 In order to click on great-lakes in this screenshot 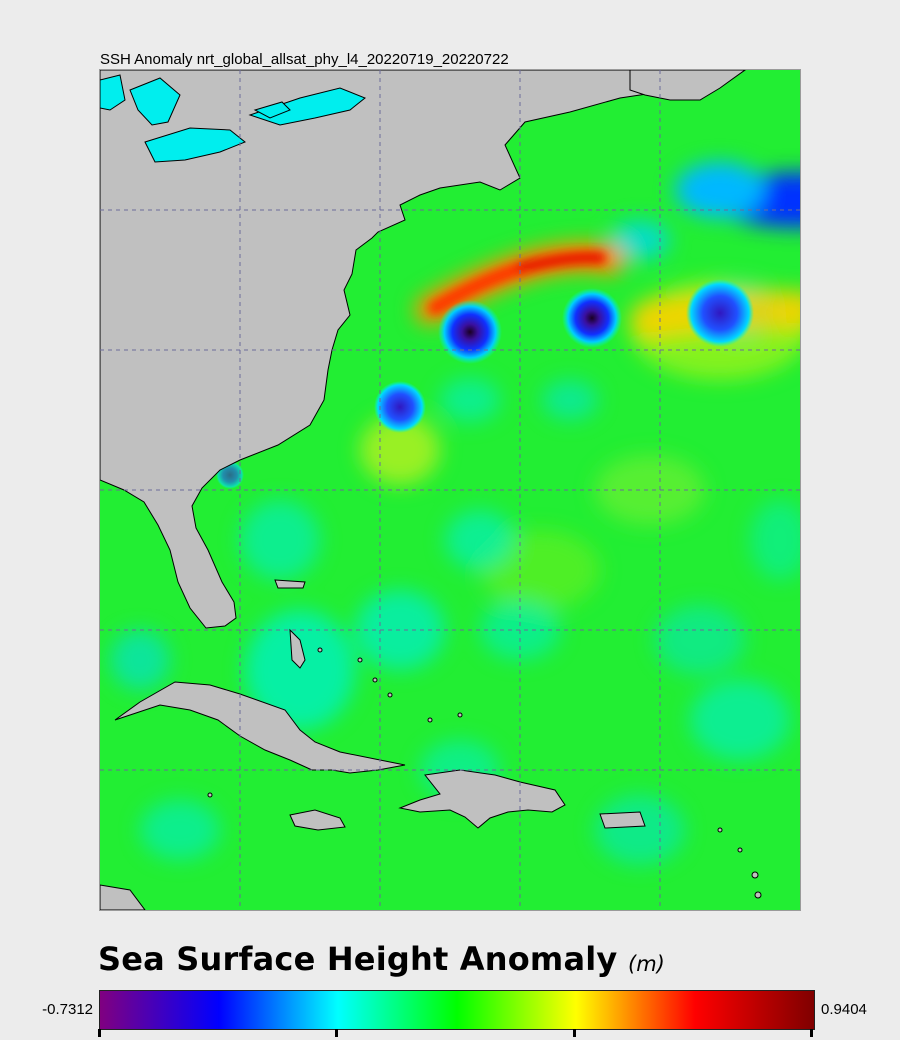, I will do `click(233, 118)`.